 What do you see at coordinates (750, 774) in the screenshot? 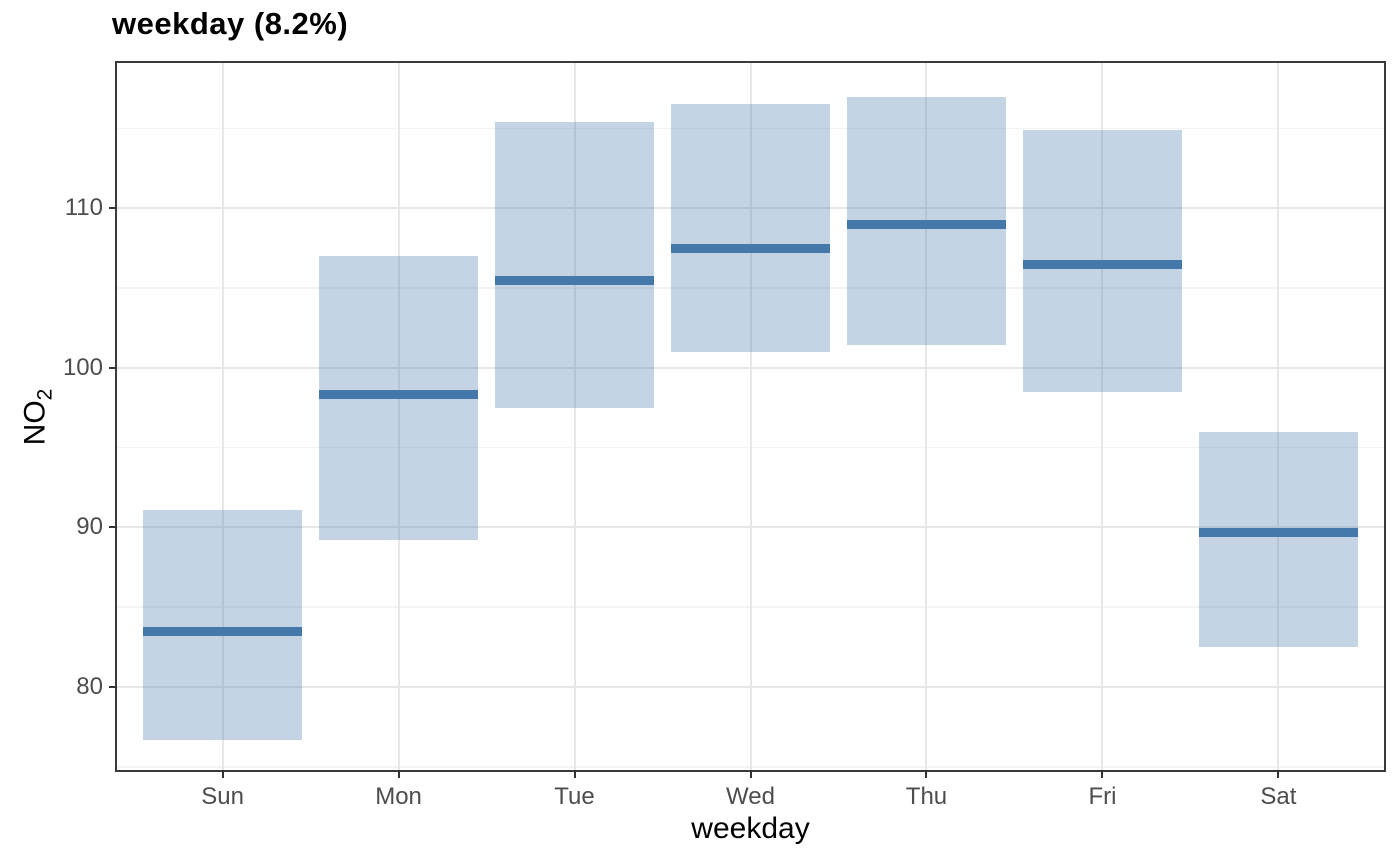
I see `x-axis-tick-wed` at bounding box center [750, 774].